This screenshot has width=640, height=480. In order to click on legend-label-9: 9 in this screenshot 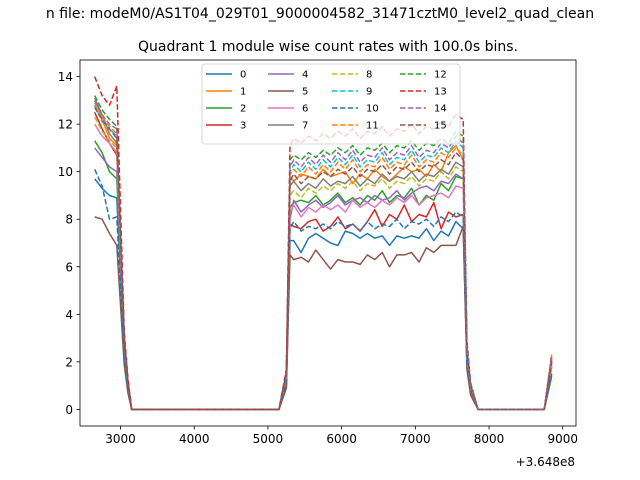, I will do `click(369, 92)`.